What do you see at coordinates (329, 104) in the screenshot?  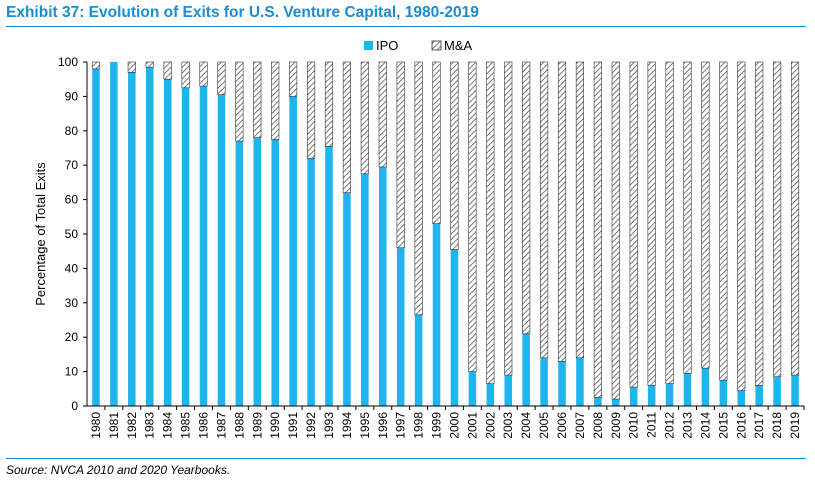 I see `bar-ma-1993` at bounding box center [329, 104].